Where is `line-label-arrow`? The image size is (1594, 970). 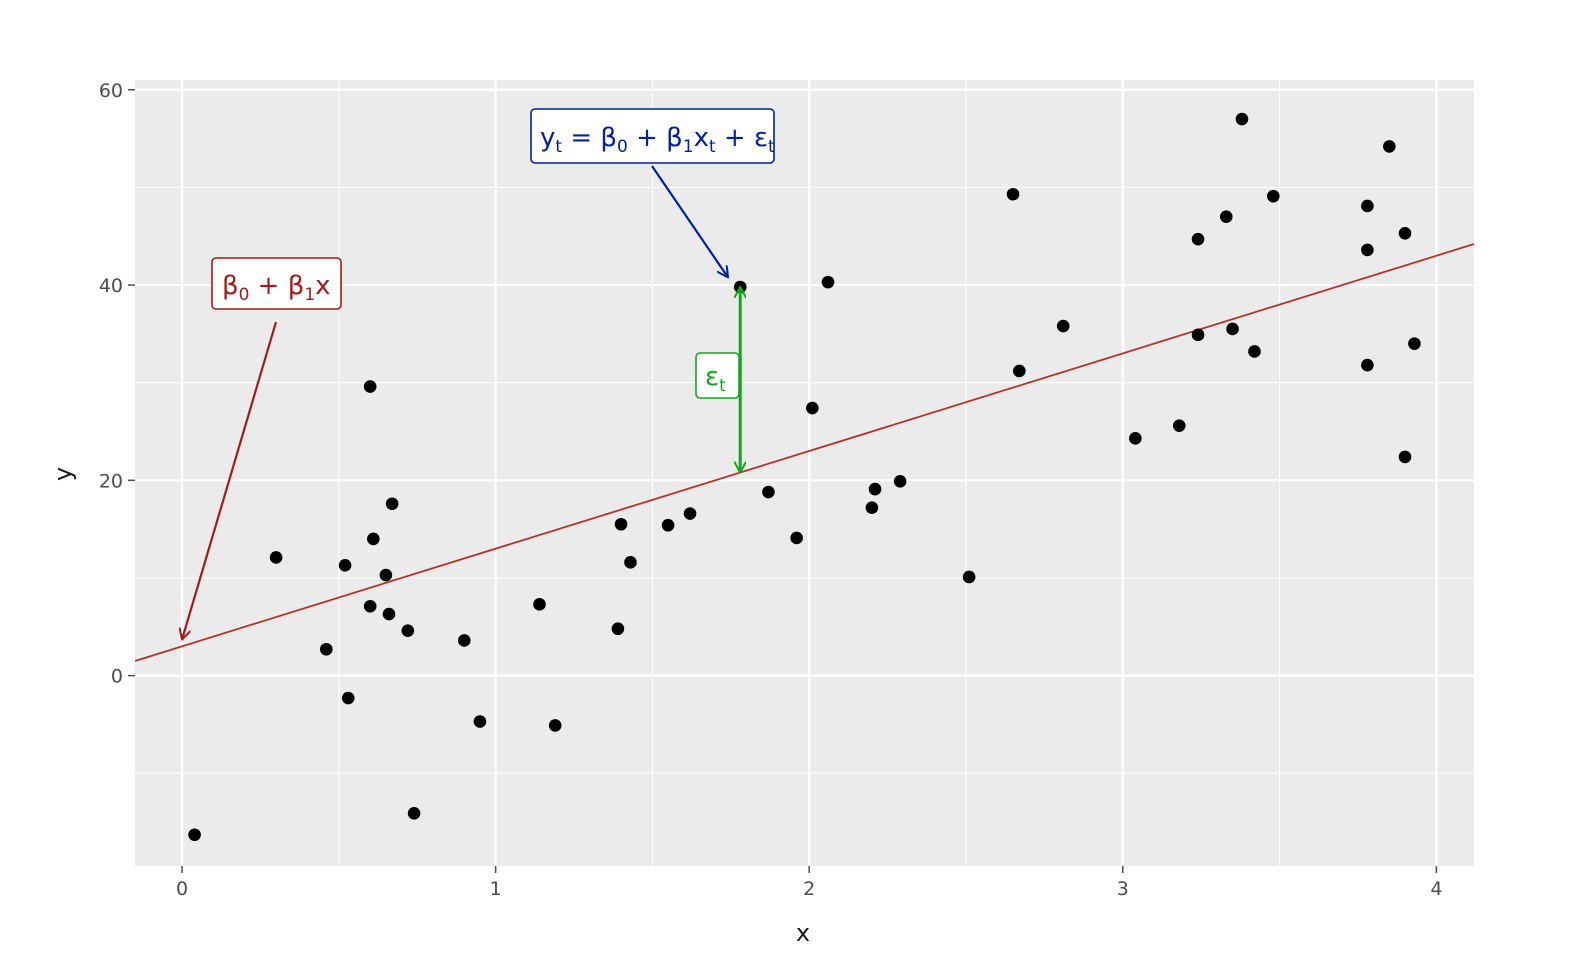
line-label-arrow is located at coordinates (230, 480).